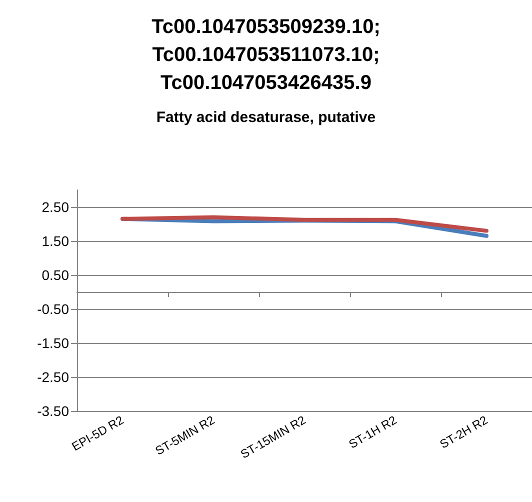 The height and width of the screenshot is (502, 532). I want to click on y-tick-label: 2.50, so click(56, 207).